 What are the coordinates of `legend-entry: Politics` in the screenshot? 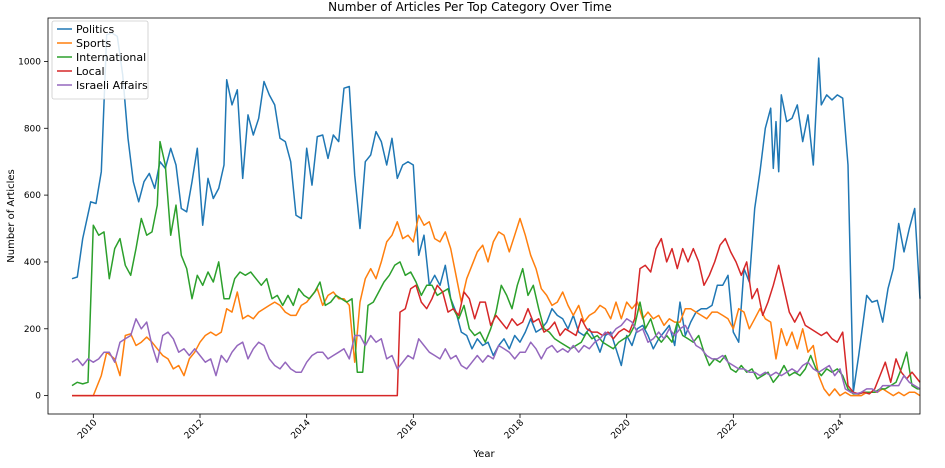 It's located at (95, 29).